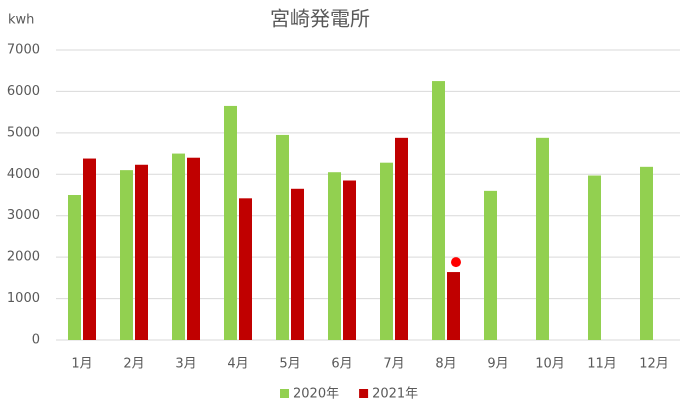 This screenshot has height=407, width=683. I want to click on x-tick-label: 10月, so click(550, 364).